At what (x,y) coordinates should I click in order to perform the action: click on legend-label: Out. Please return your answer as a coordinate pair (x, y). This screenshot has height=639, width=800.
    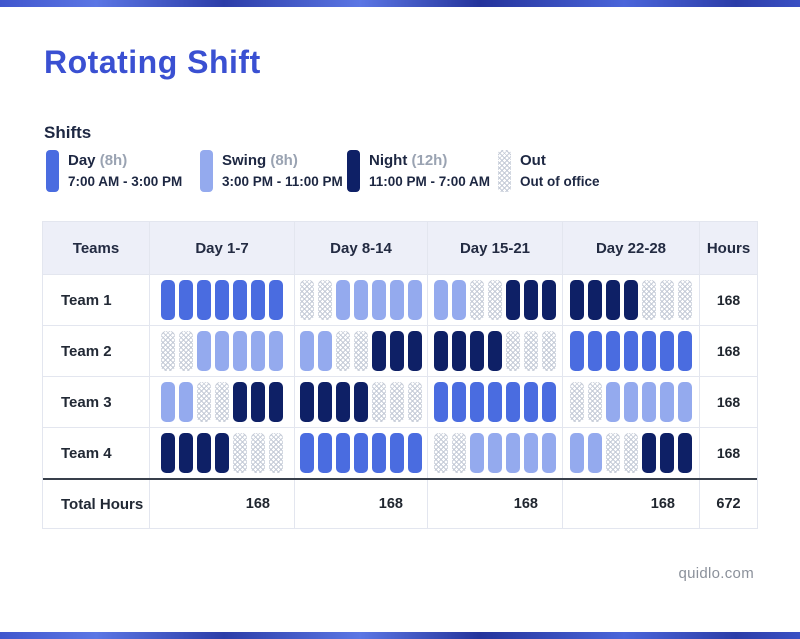
    Looking at the image, I should click on (533, 160).